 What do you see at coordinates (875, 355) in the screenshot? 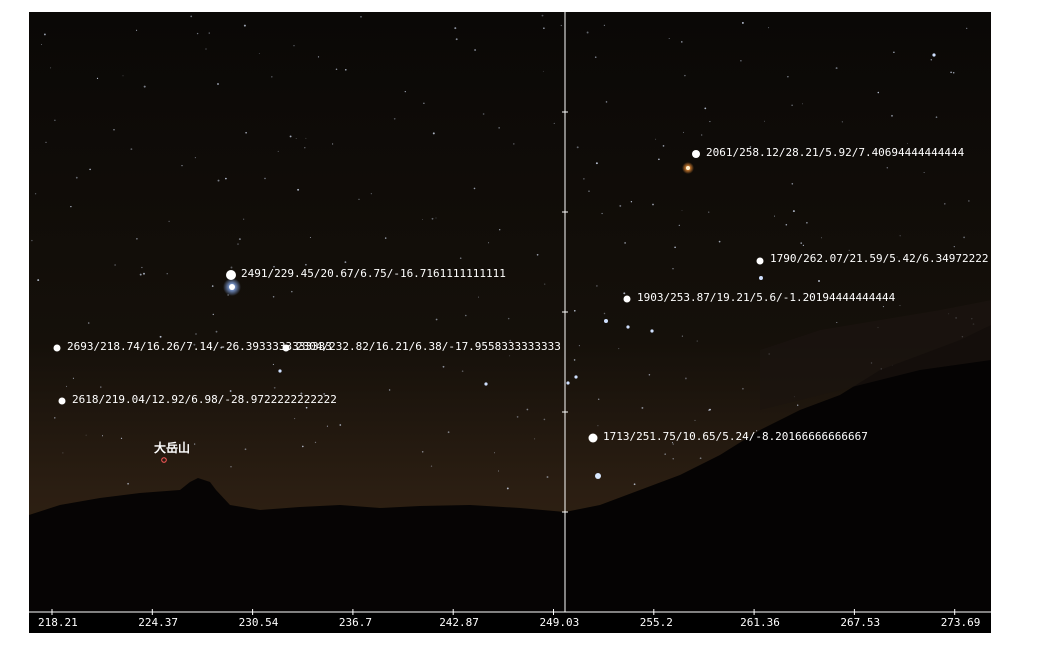
I see `cloud-haze` at bounding box center [875, 355].